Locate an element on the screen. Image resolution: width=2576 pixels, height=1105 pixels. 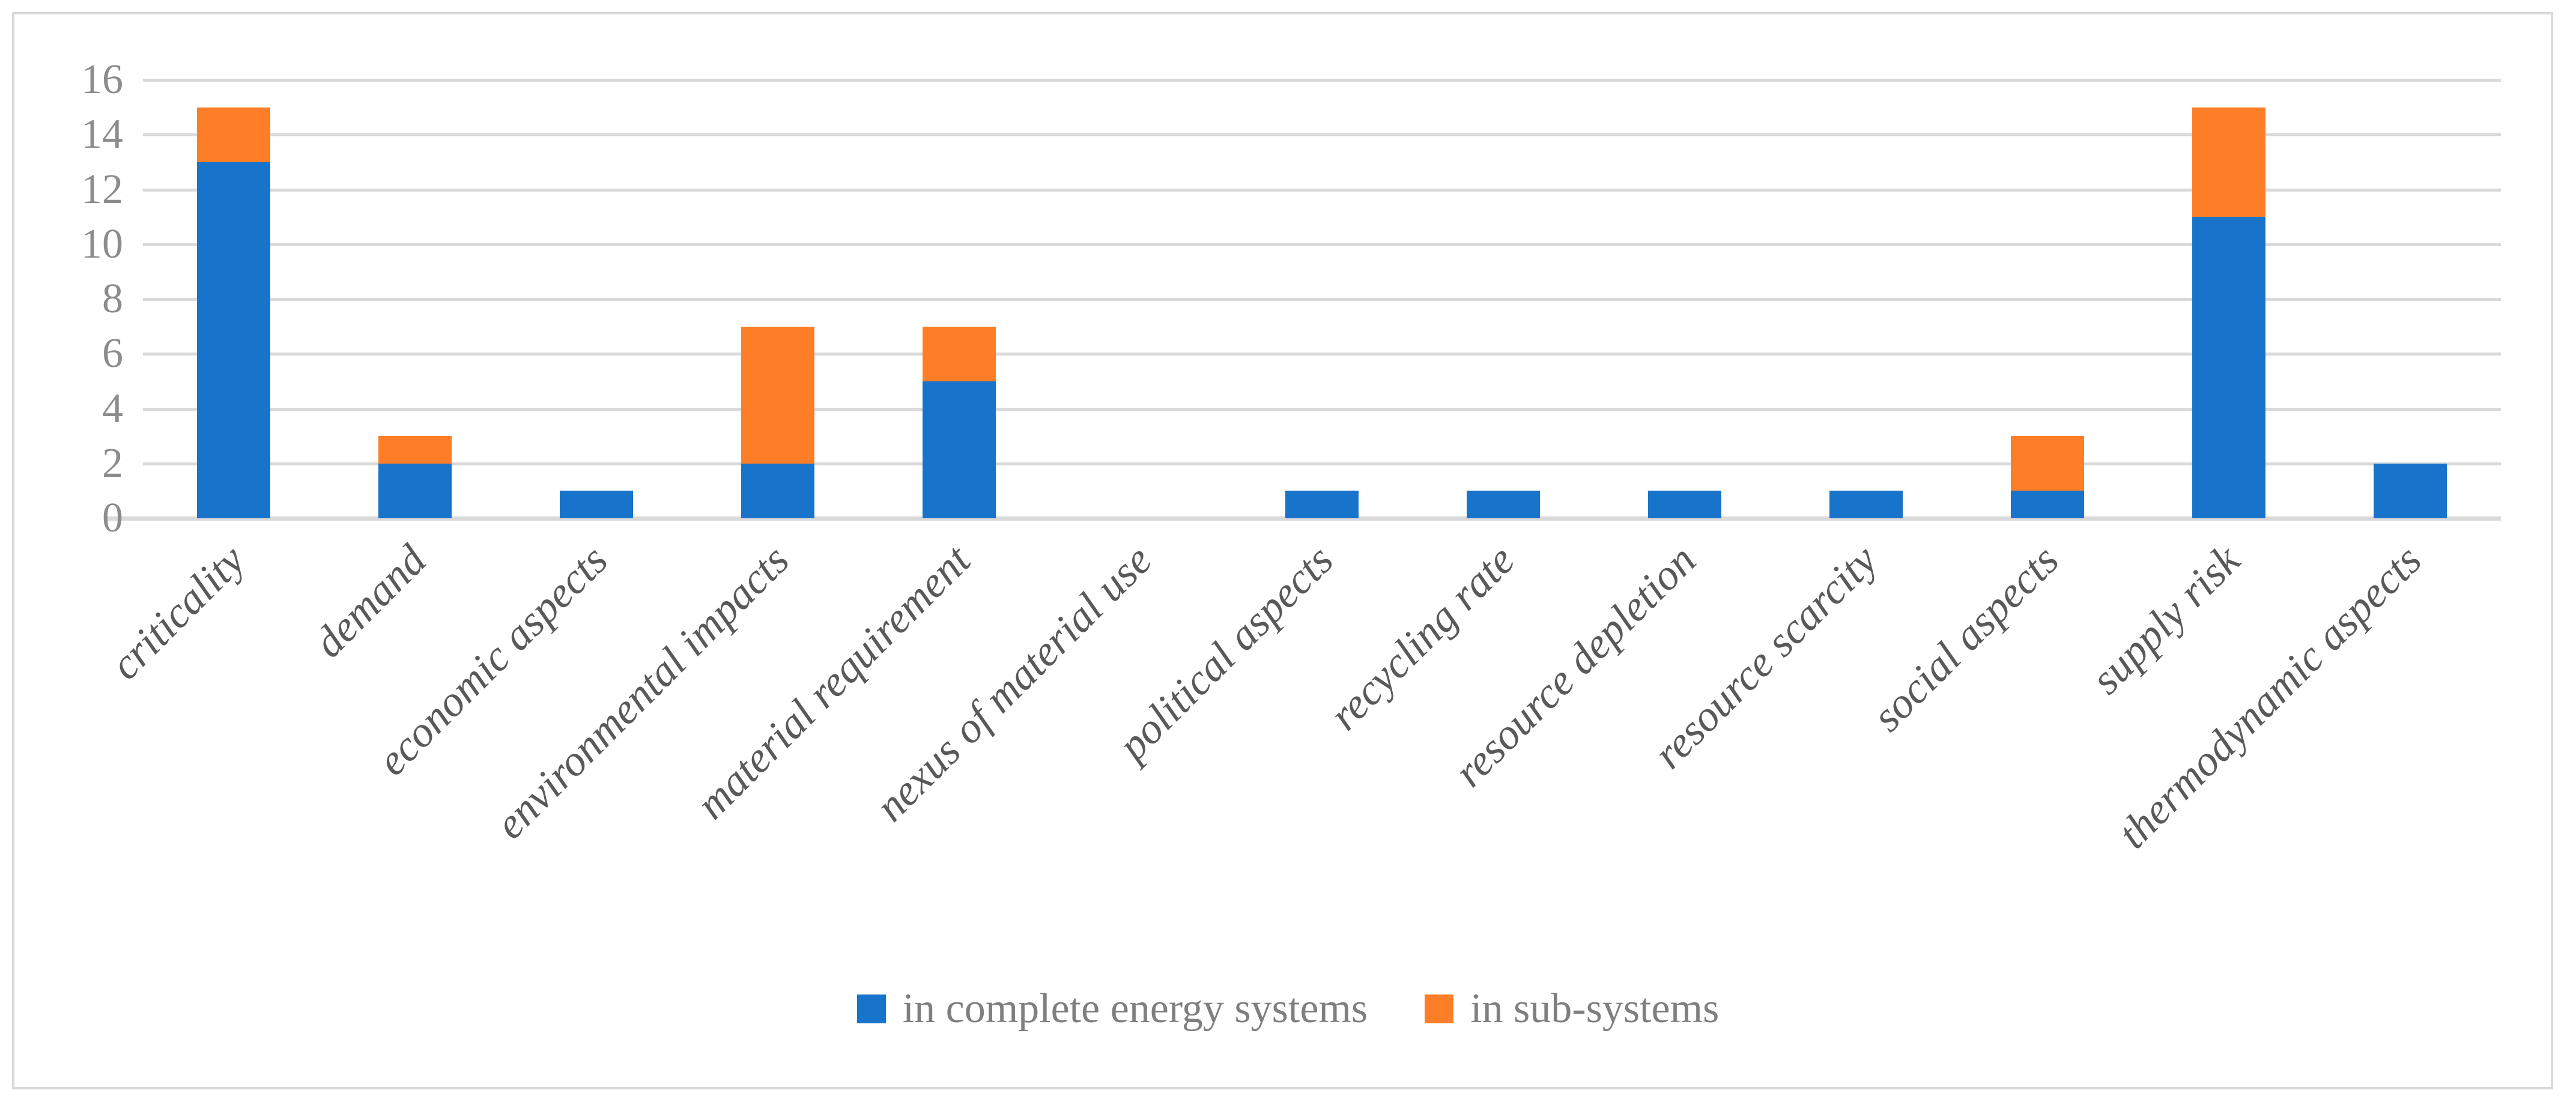
x-axis-line is located at coordinates (1303, 518).